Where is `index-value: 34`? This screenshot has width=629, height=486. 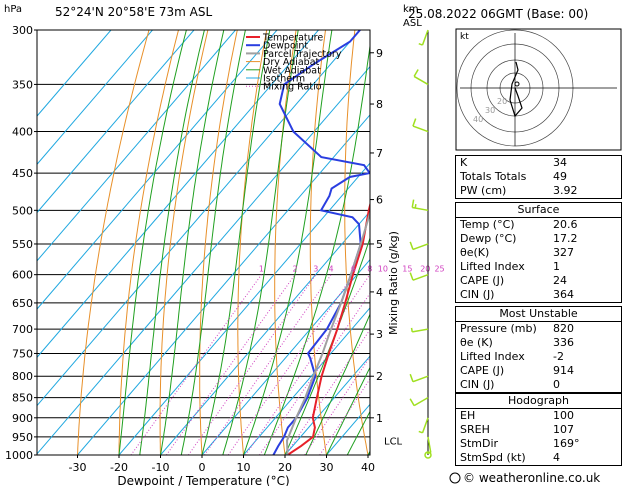
index-value: 34 is located at coordinates (560, 162).